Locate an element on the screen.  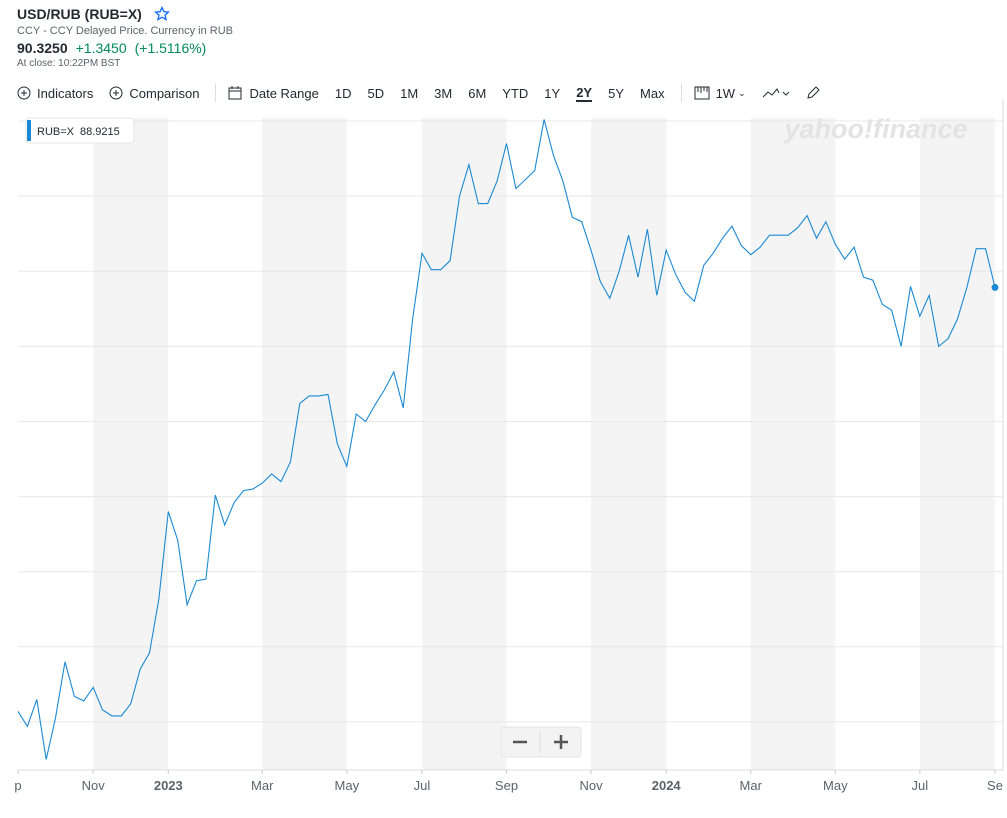
watchlist-star is located at coordinates (161, 13).